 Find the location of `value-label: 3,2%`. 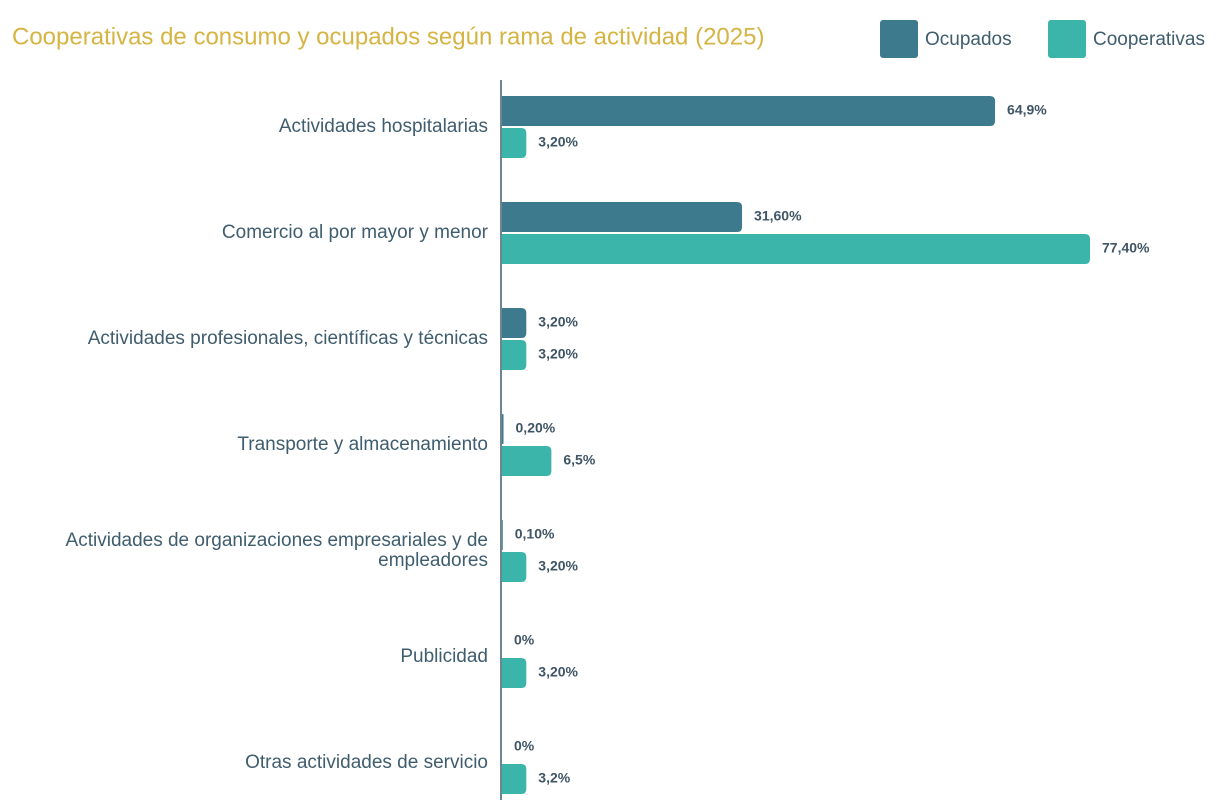

value-label: 3,2% is located at coordinates (554, 778).